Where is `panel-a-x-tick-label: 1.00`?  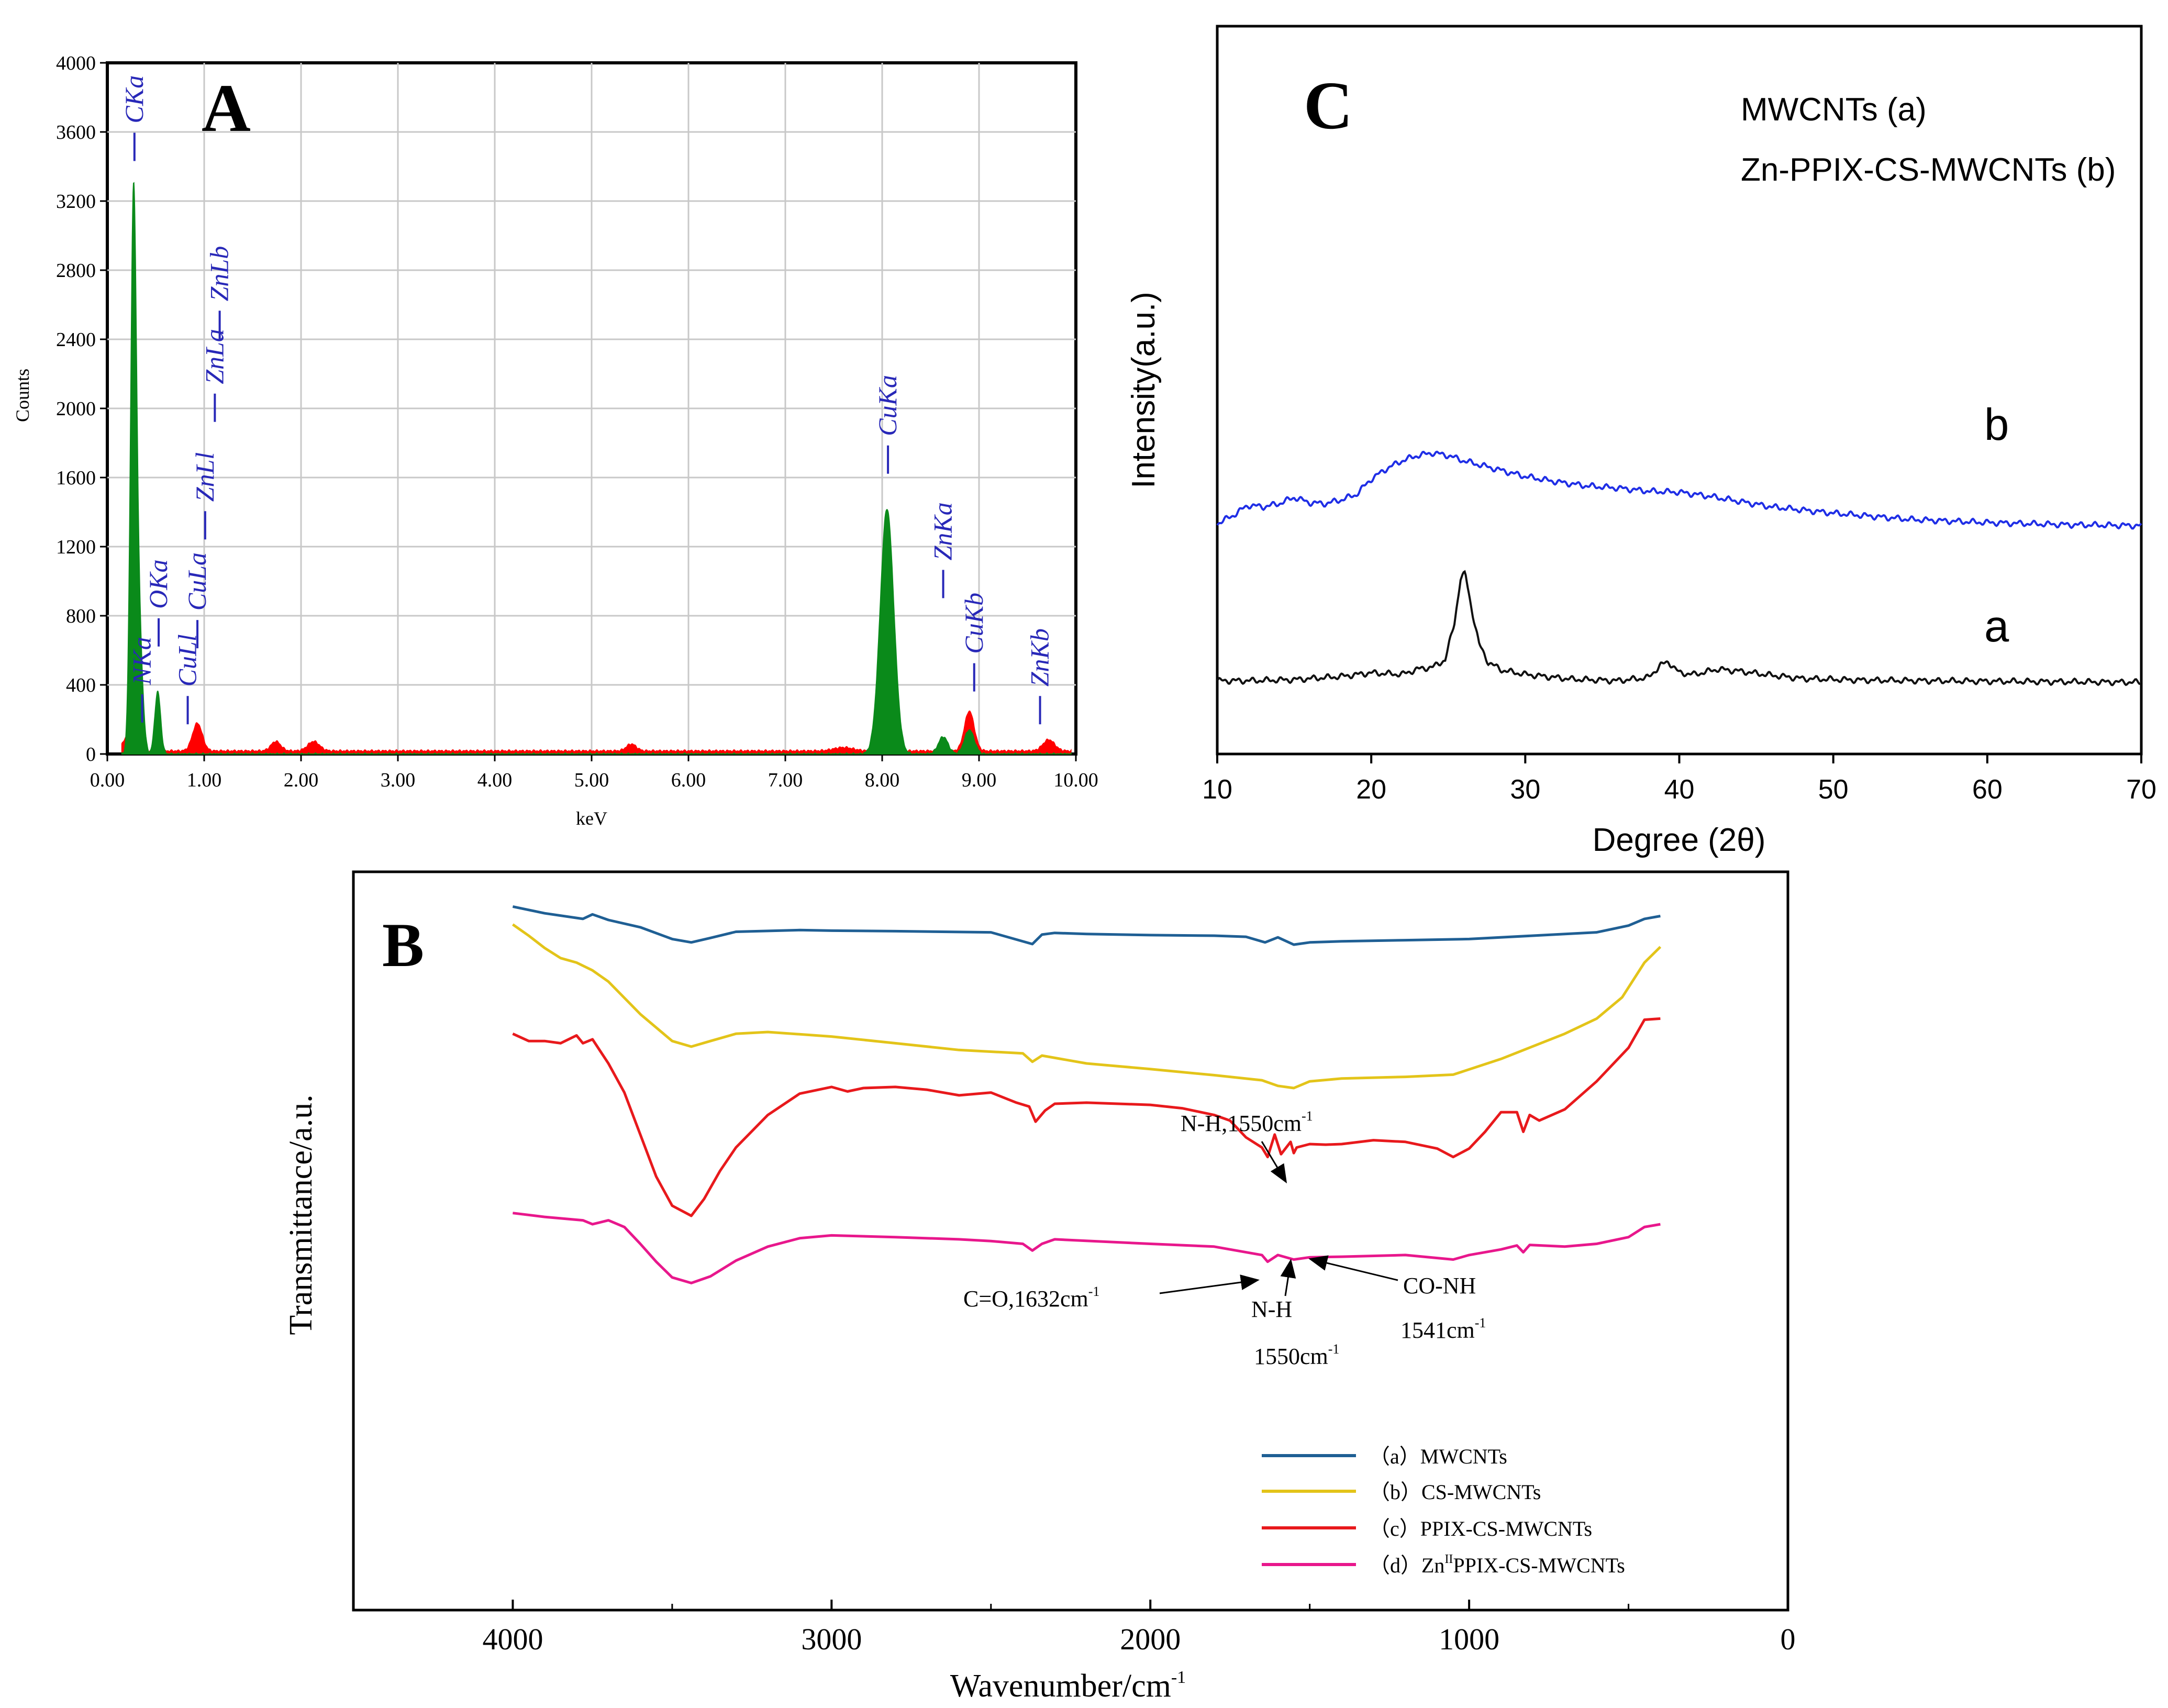
panel-a-x-tick-label: 1.00 is located at coordinates (204, 780).